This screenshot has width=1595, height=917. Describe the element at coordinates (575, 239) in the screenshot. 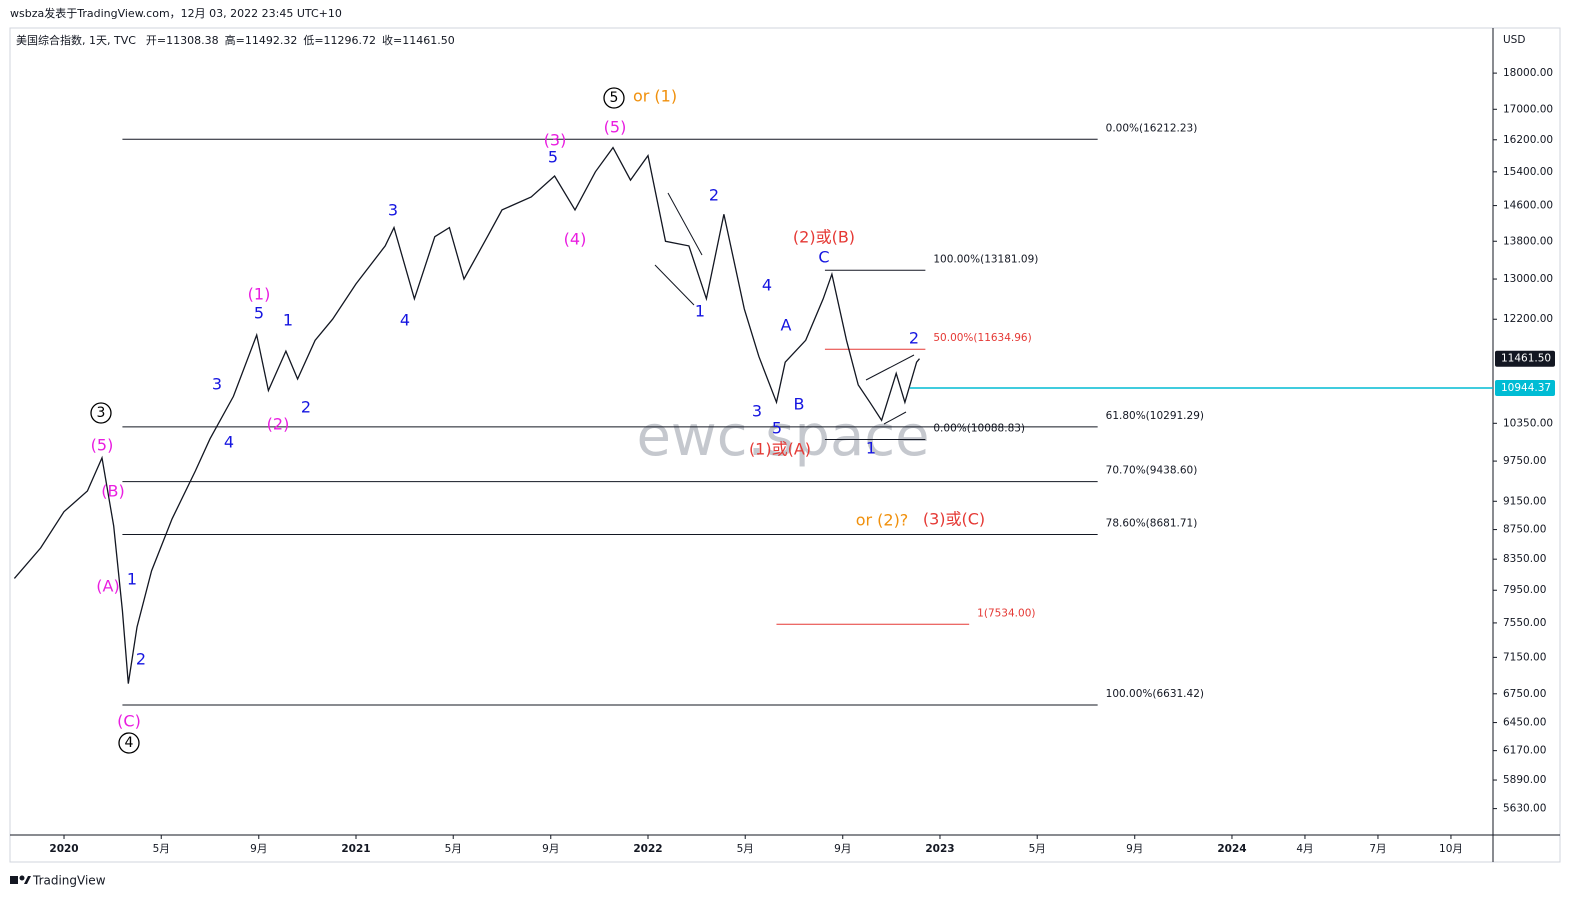

I see `wave-label: (4)` at that location.